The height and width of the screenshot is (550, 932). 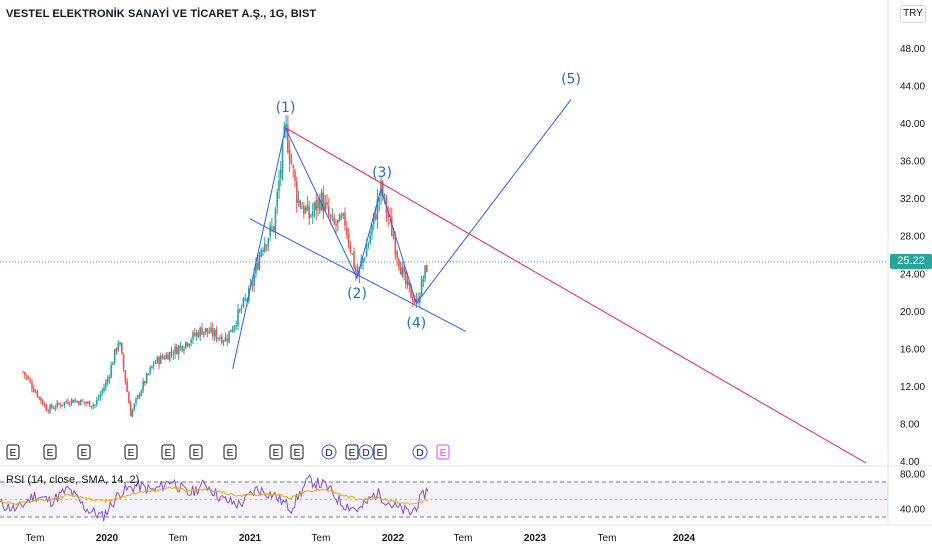 What do you see at coordinates (535, 538) in the screenshot?
I see `time-tick-label: 2023` at bounding box center [535, 538].